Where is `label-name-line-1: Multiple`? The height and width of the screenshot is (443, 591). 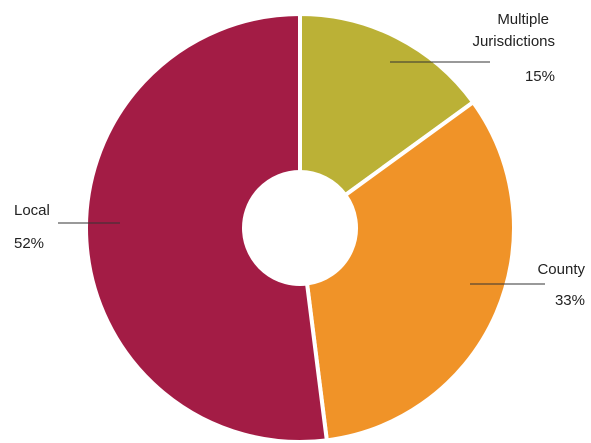 label-name-line-1: Multiple is located at coordinates (523, 19).